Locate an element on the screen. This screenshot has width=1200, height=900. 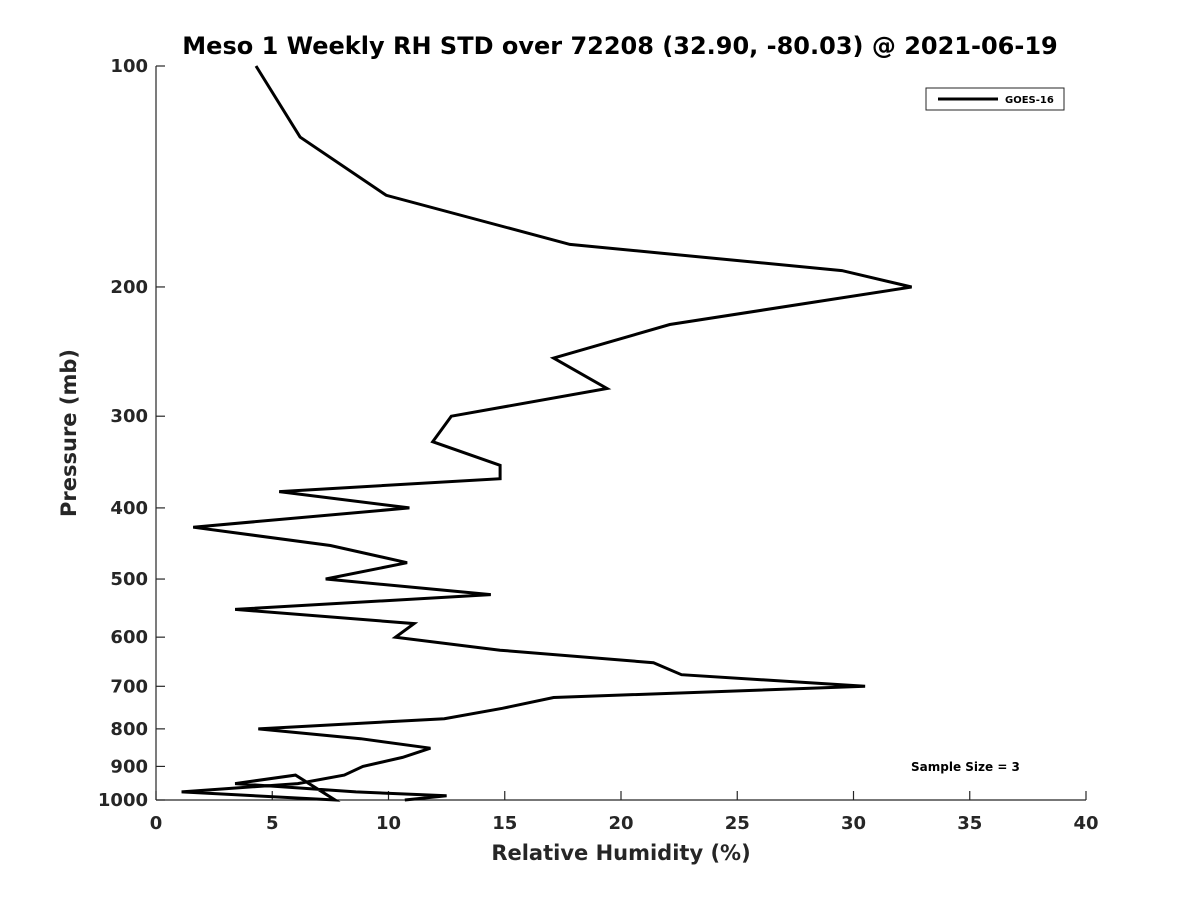
x-axis-label: Relative Humidity (%) is located at coordinates (620, 853).